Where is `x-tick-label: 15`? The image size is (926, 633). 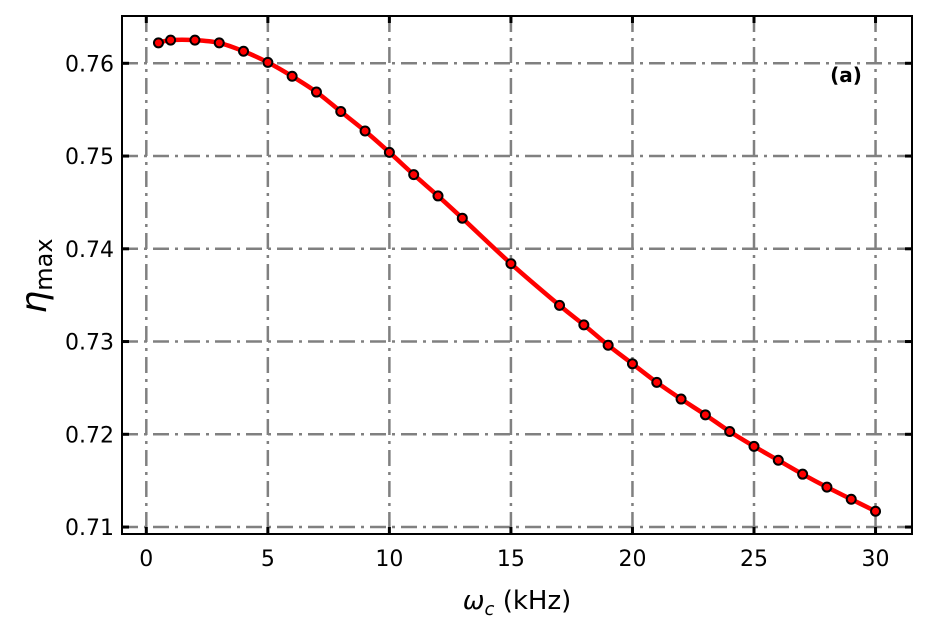 x-tick-label: 15 is located at coordinates (511, 559).